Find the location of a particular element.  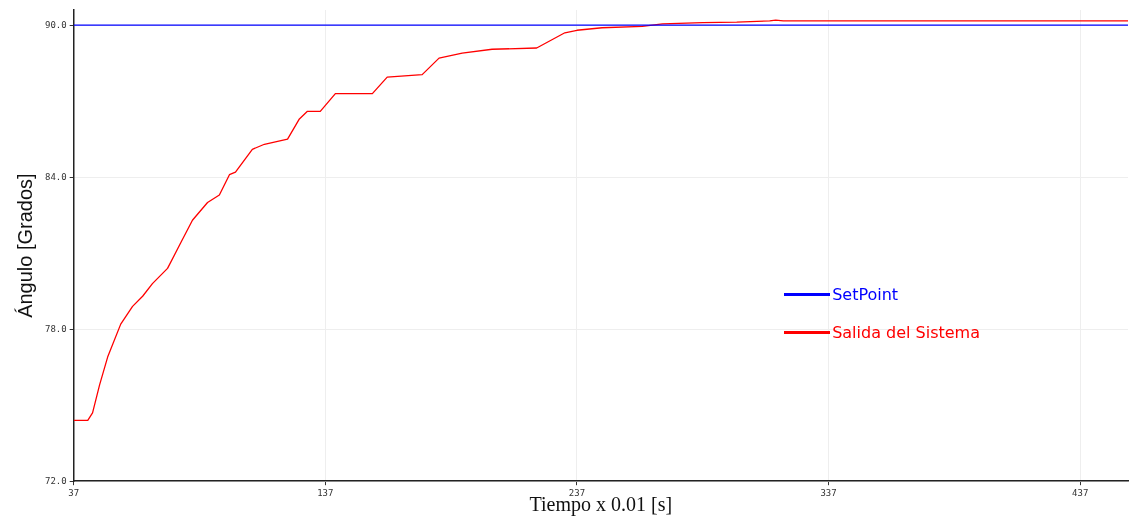

x-tick-label: 437 is located at coordinates (1080, 492).